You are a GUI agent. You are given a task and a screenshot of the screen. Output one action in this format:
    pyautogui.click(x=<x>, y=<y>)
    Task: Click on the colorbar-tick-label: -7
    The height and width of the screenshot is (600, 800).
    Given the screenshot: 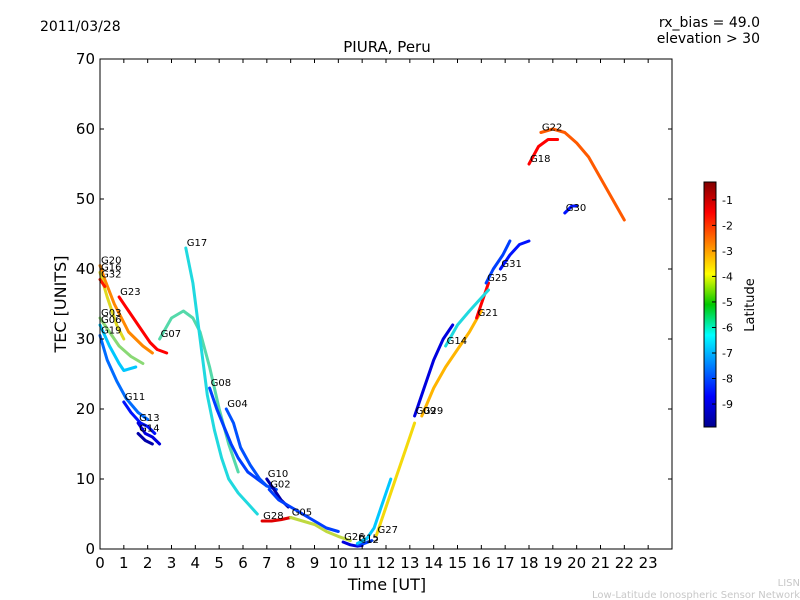 What is the action you would take?
    pyautogui.click(x=727, y=353)
    